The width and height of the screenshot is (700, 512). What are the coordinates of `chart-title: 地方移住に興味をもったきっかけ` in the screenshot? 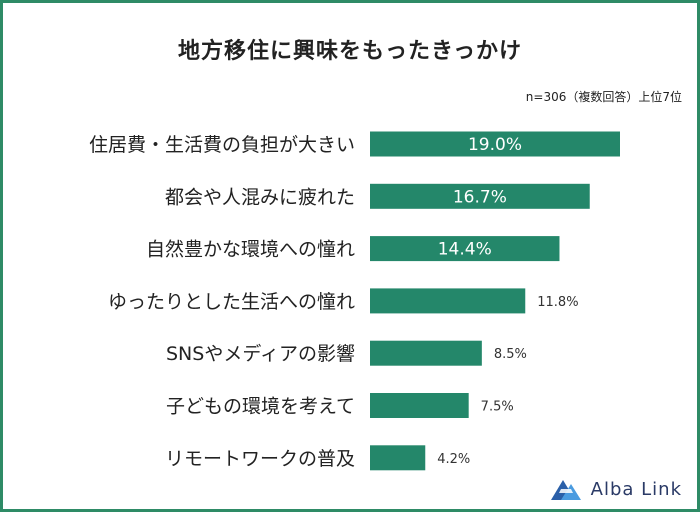 It's located at (350, 51).